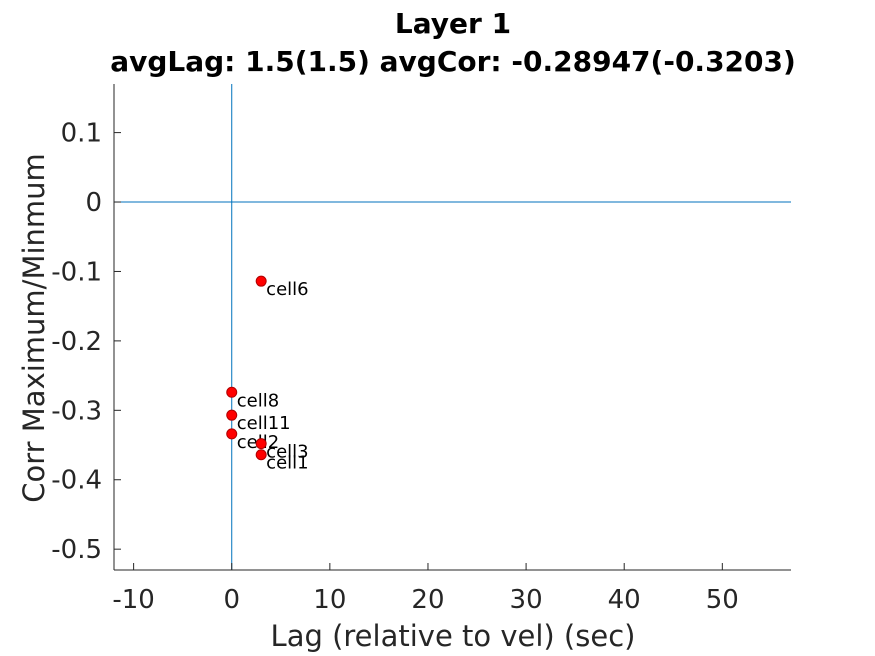 This screenshot has width=875, height=656. Describe the element at coordinates (231, 600) in the screenshot. I see `x-tick-label: 0` at that location.